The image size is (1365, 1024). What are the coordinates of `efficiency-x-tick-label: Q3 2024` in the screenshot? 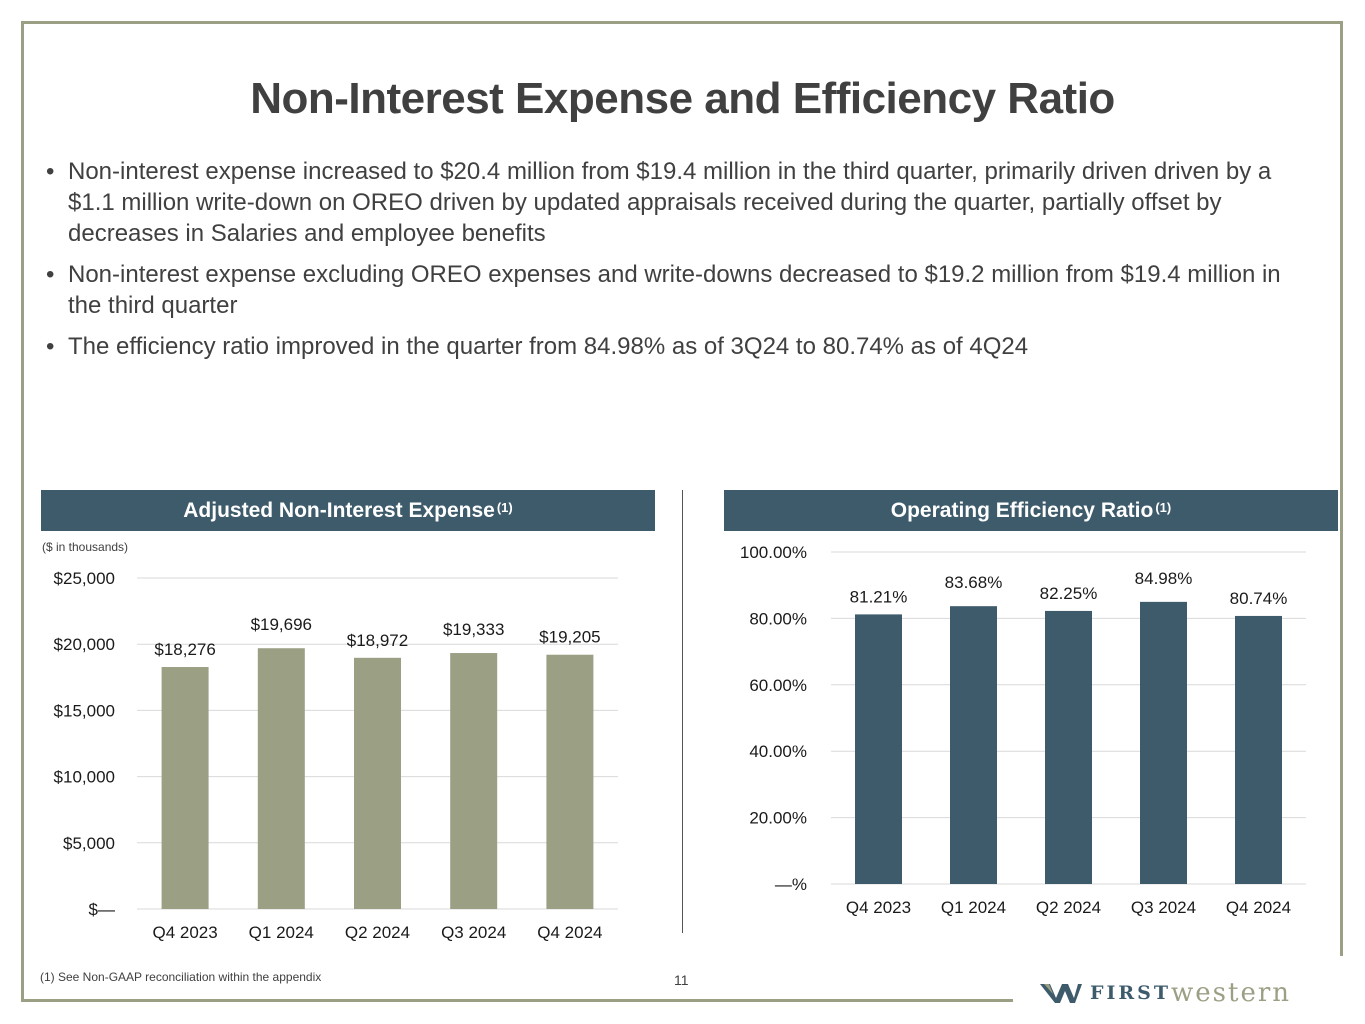 It's located at (1163, 907).